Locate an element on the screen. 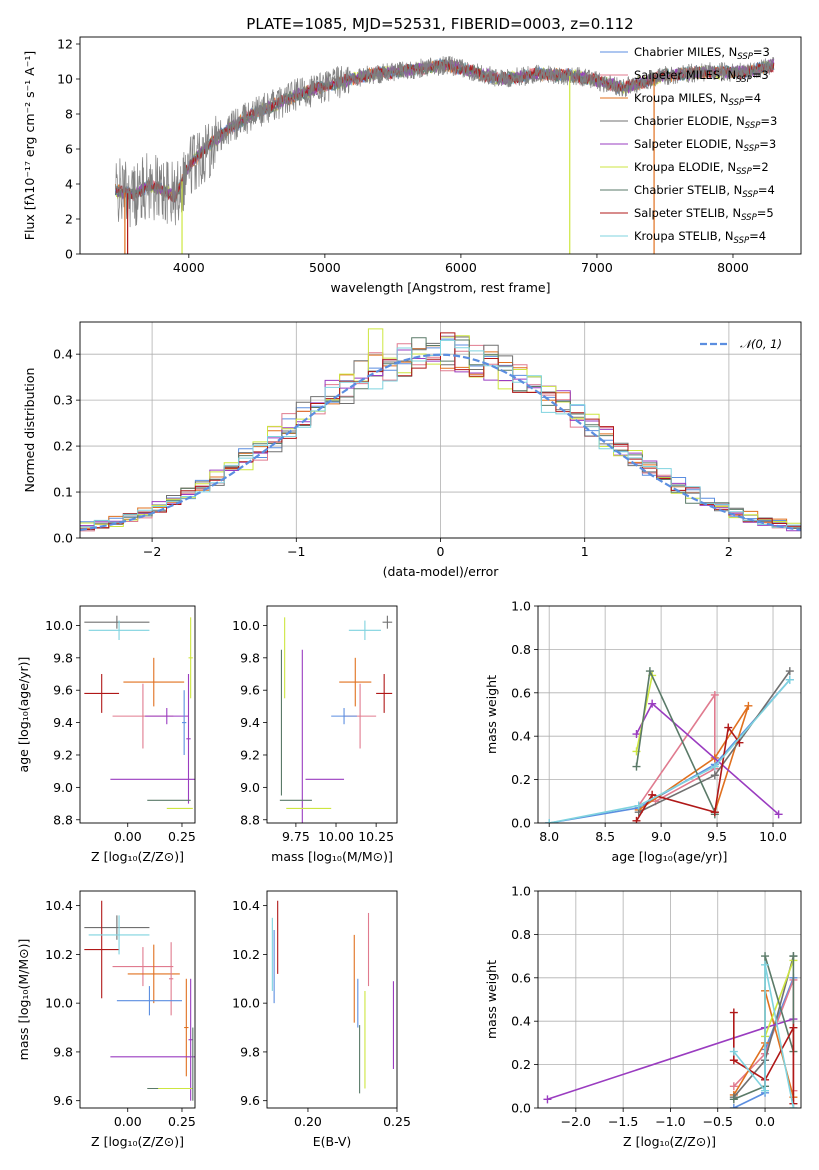 This screenshot has width=819, height=1170. y-tick-label: 9.4 is located at coordinates (250, 722).